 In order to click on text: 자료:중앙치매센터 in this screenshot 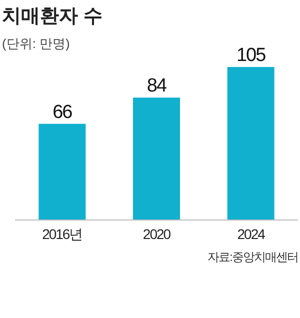, I will do `click(253, 257)`.